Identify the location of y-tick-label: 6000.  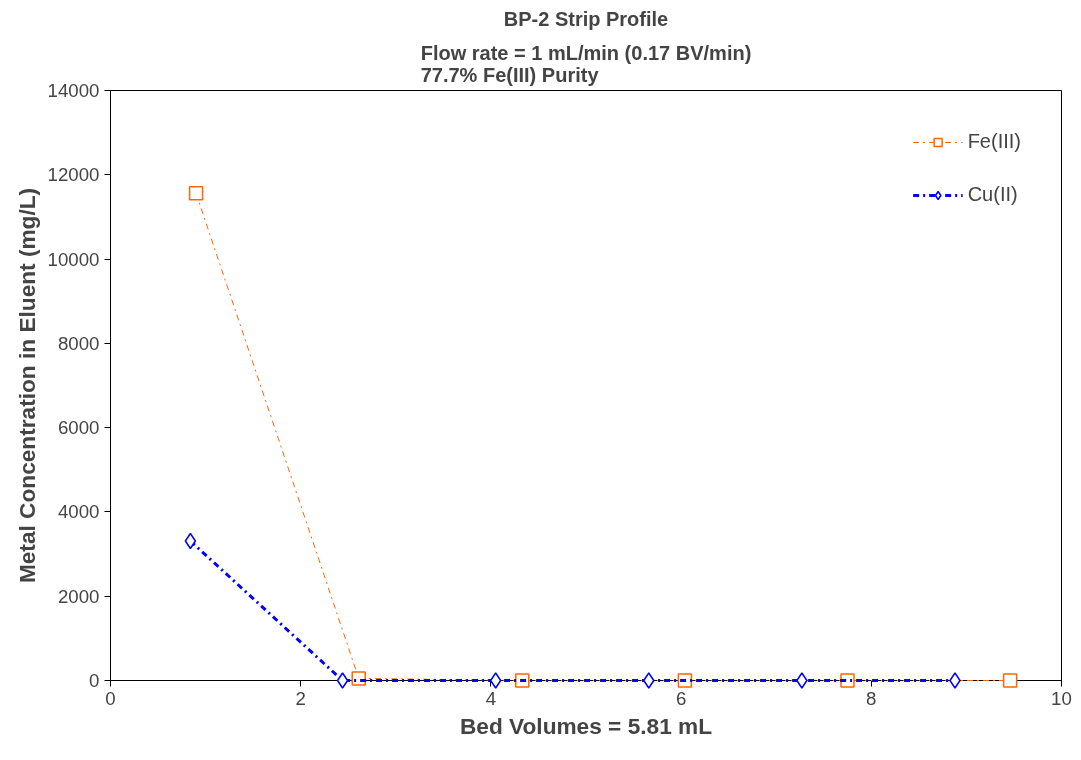
(79, 428).